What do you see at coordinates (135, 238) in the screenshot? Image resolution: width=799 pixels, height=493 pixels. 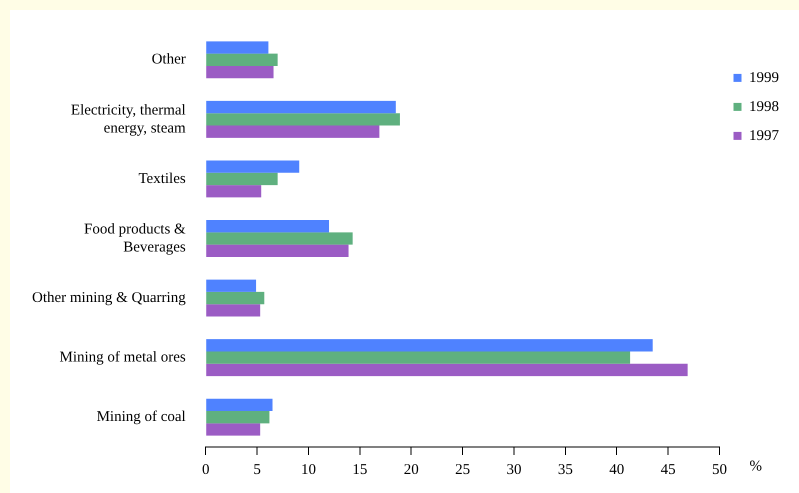 I see `y-tick-label: Food products & Beverages` at bounding box center [135, 238].